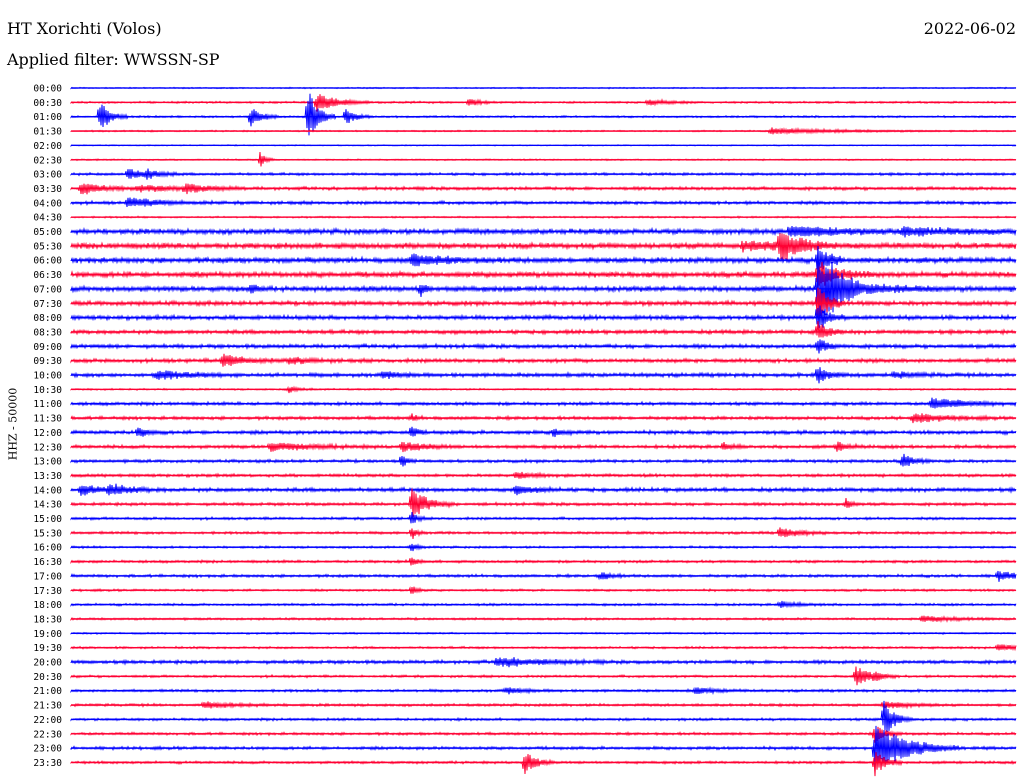 The width and height of the screenshot is (1024, 780). Describe the element at coordinates (47, 218) in the screenshot. I see `time-label: 04:30` at that location.